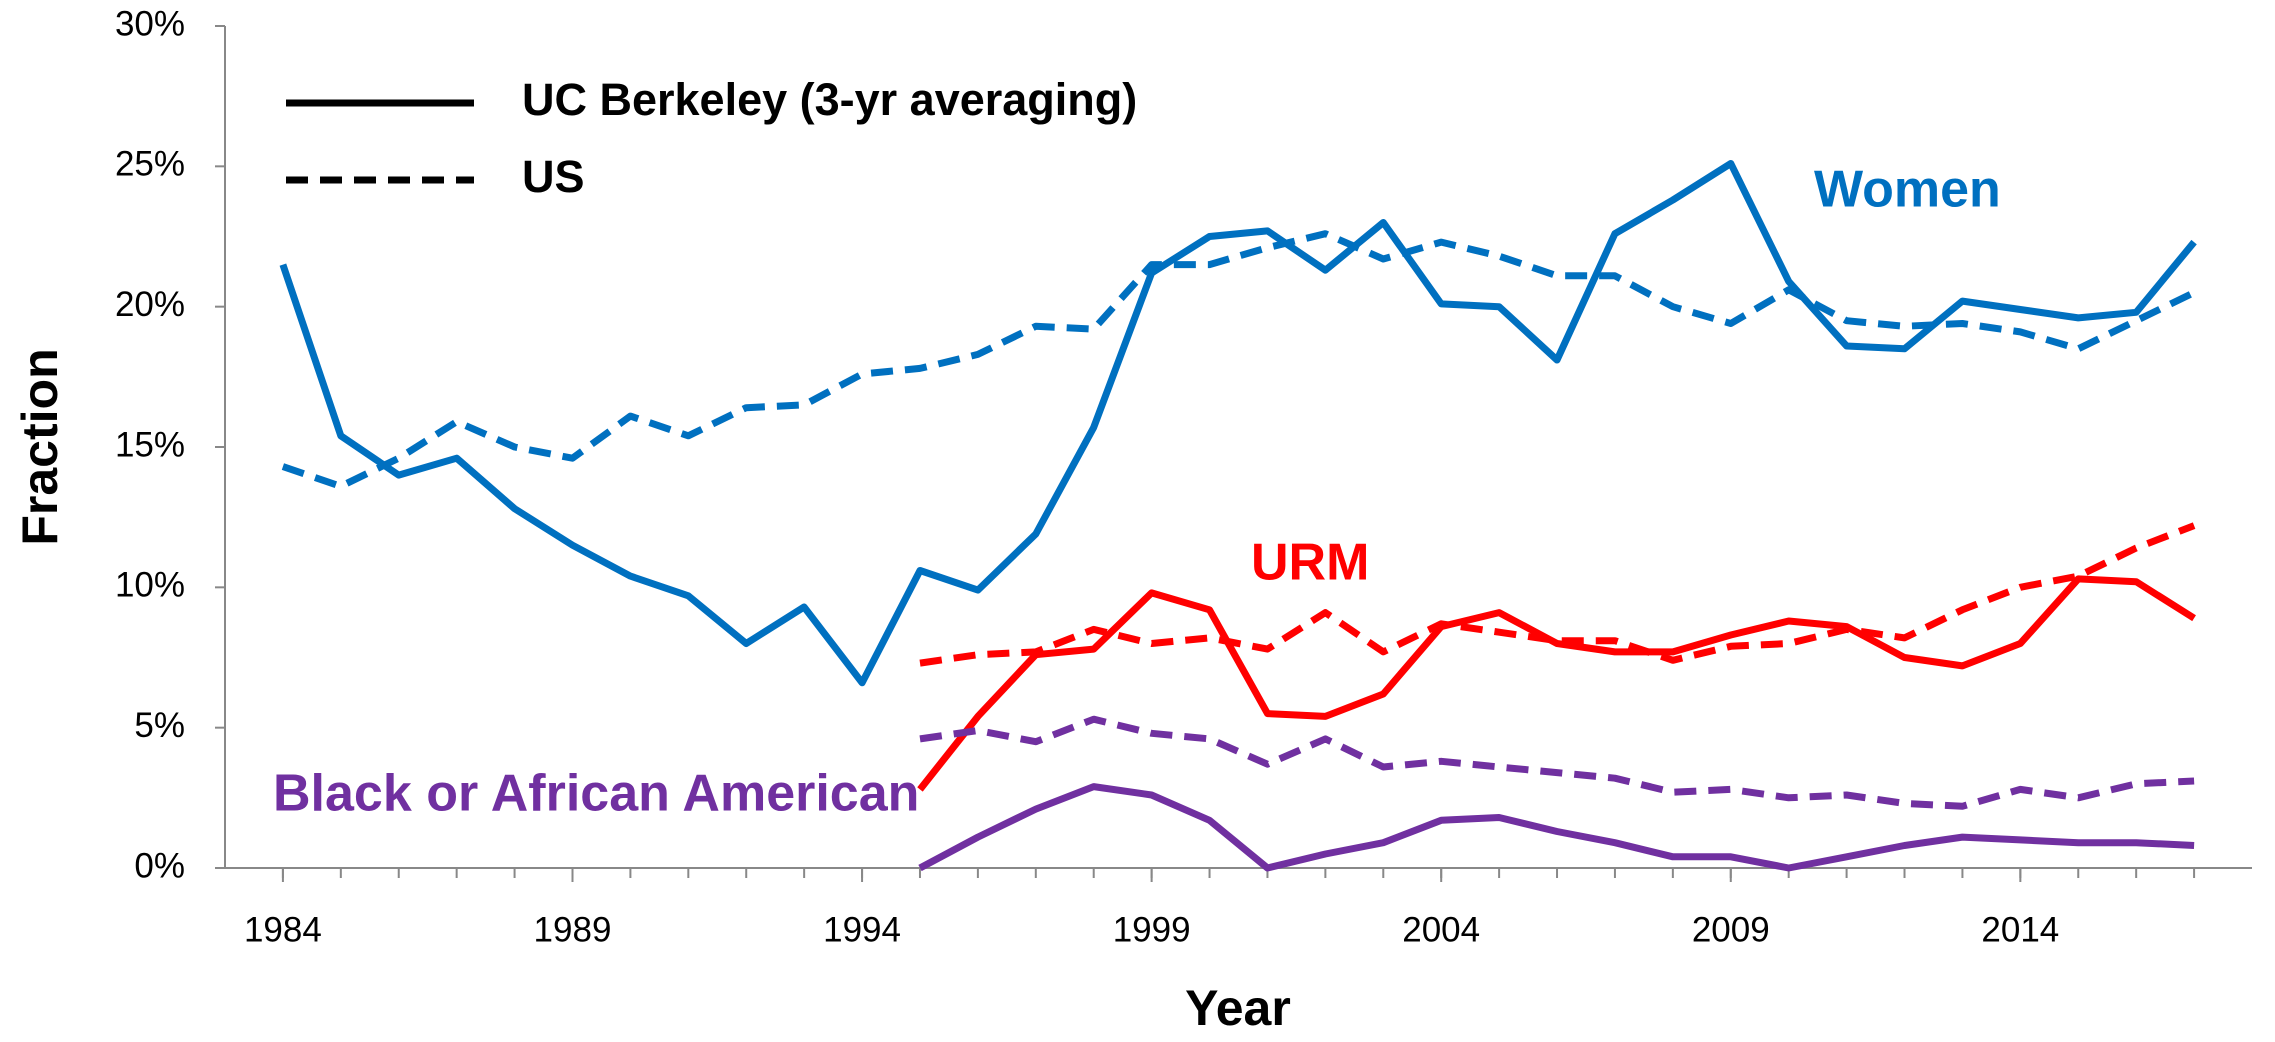  Describe the element at coordinates (2020, 929) in the screenshot. I see `x-tick-label: 2014` at that location.